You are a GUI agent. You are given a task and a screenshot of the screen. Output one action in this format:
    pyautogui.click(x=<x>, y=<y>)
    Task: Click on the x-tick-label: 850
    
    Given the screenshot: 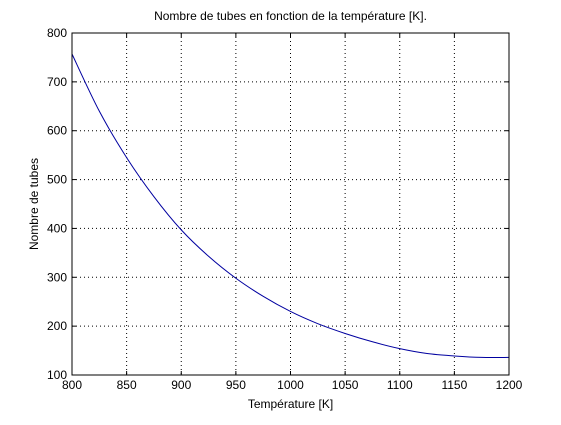 What is the action you would take?
    pyautogui.click(x=127, y=385)
    